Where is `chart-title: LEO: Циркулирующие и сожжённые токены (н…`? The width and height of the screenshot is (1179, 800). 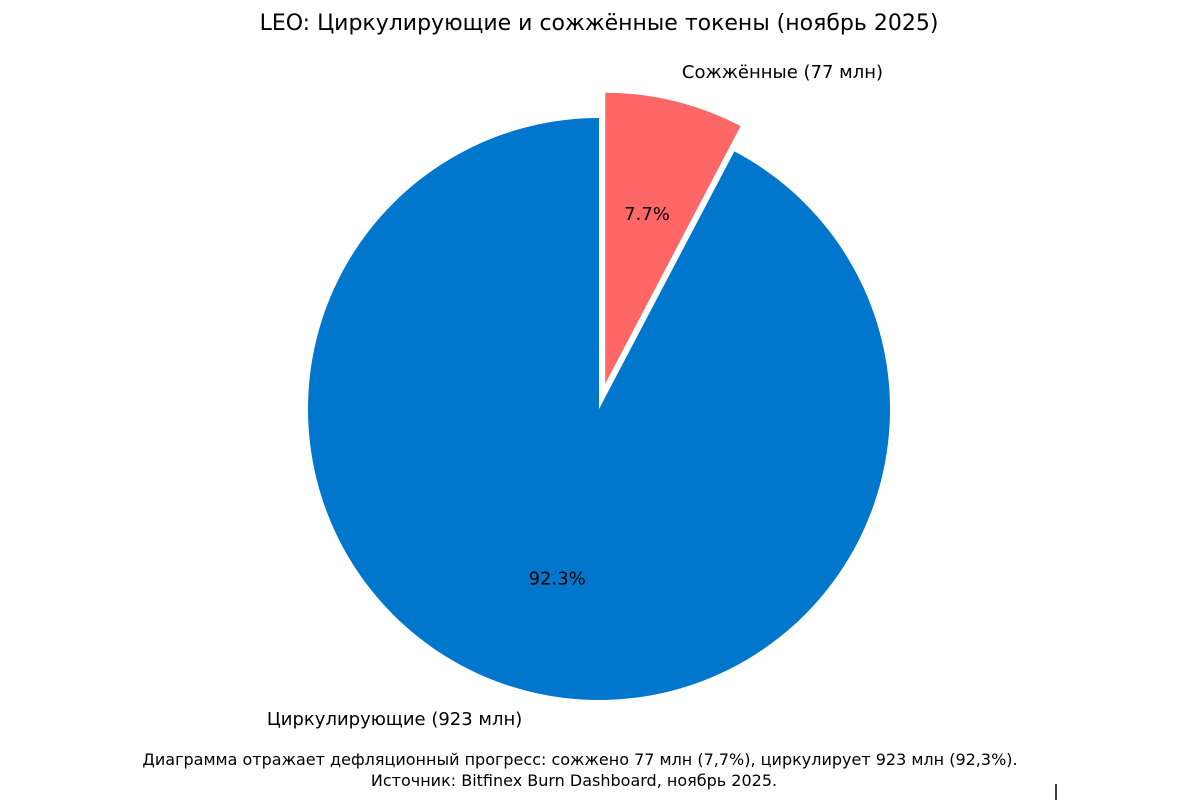 chart-title: LEO: Циркулирующие и сожжённые токены (н… is located at coordinates (599, 23).